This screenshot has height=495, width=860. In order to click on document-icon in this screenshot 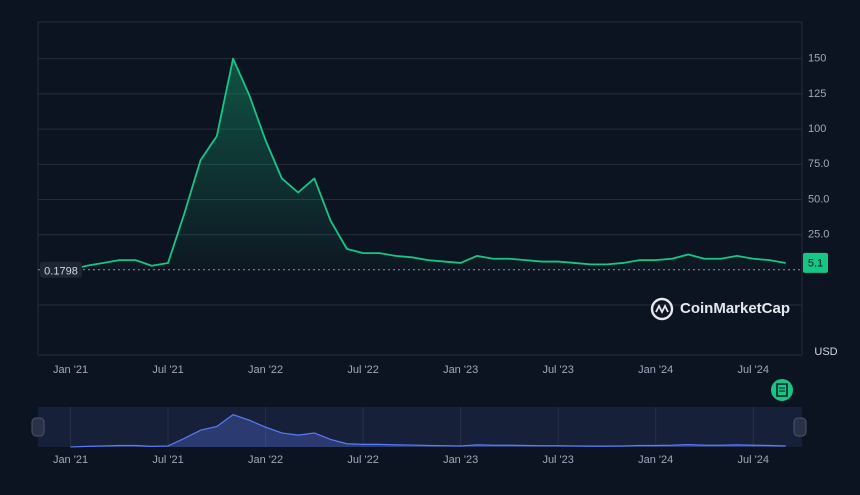, I will do `click(782, 390)`.